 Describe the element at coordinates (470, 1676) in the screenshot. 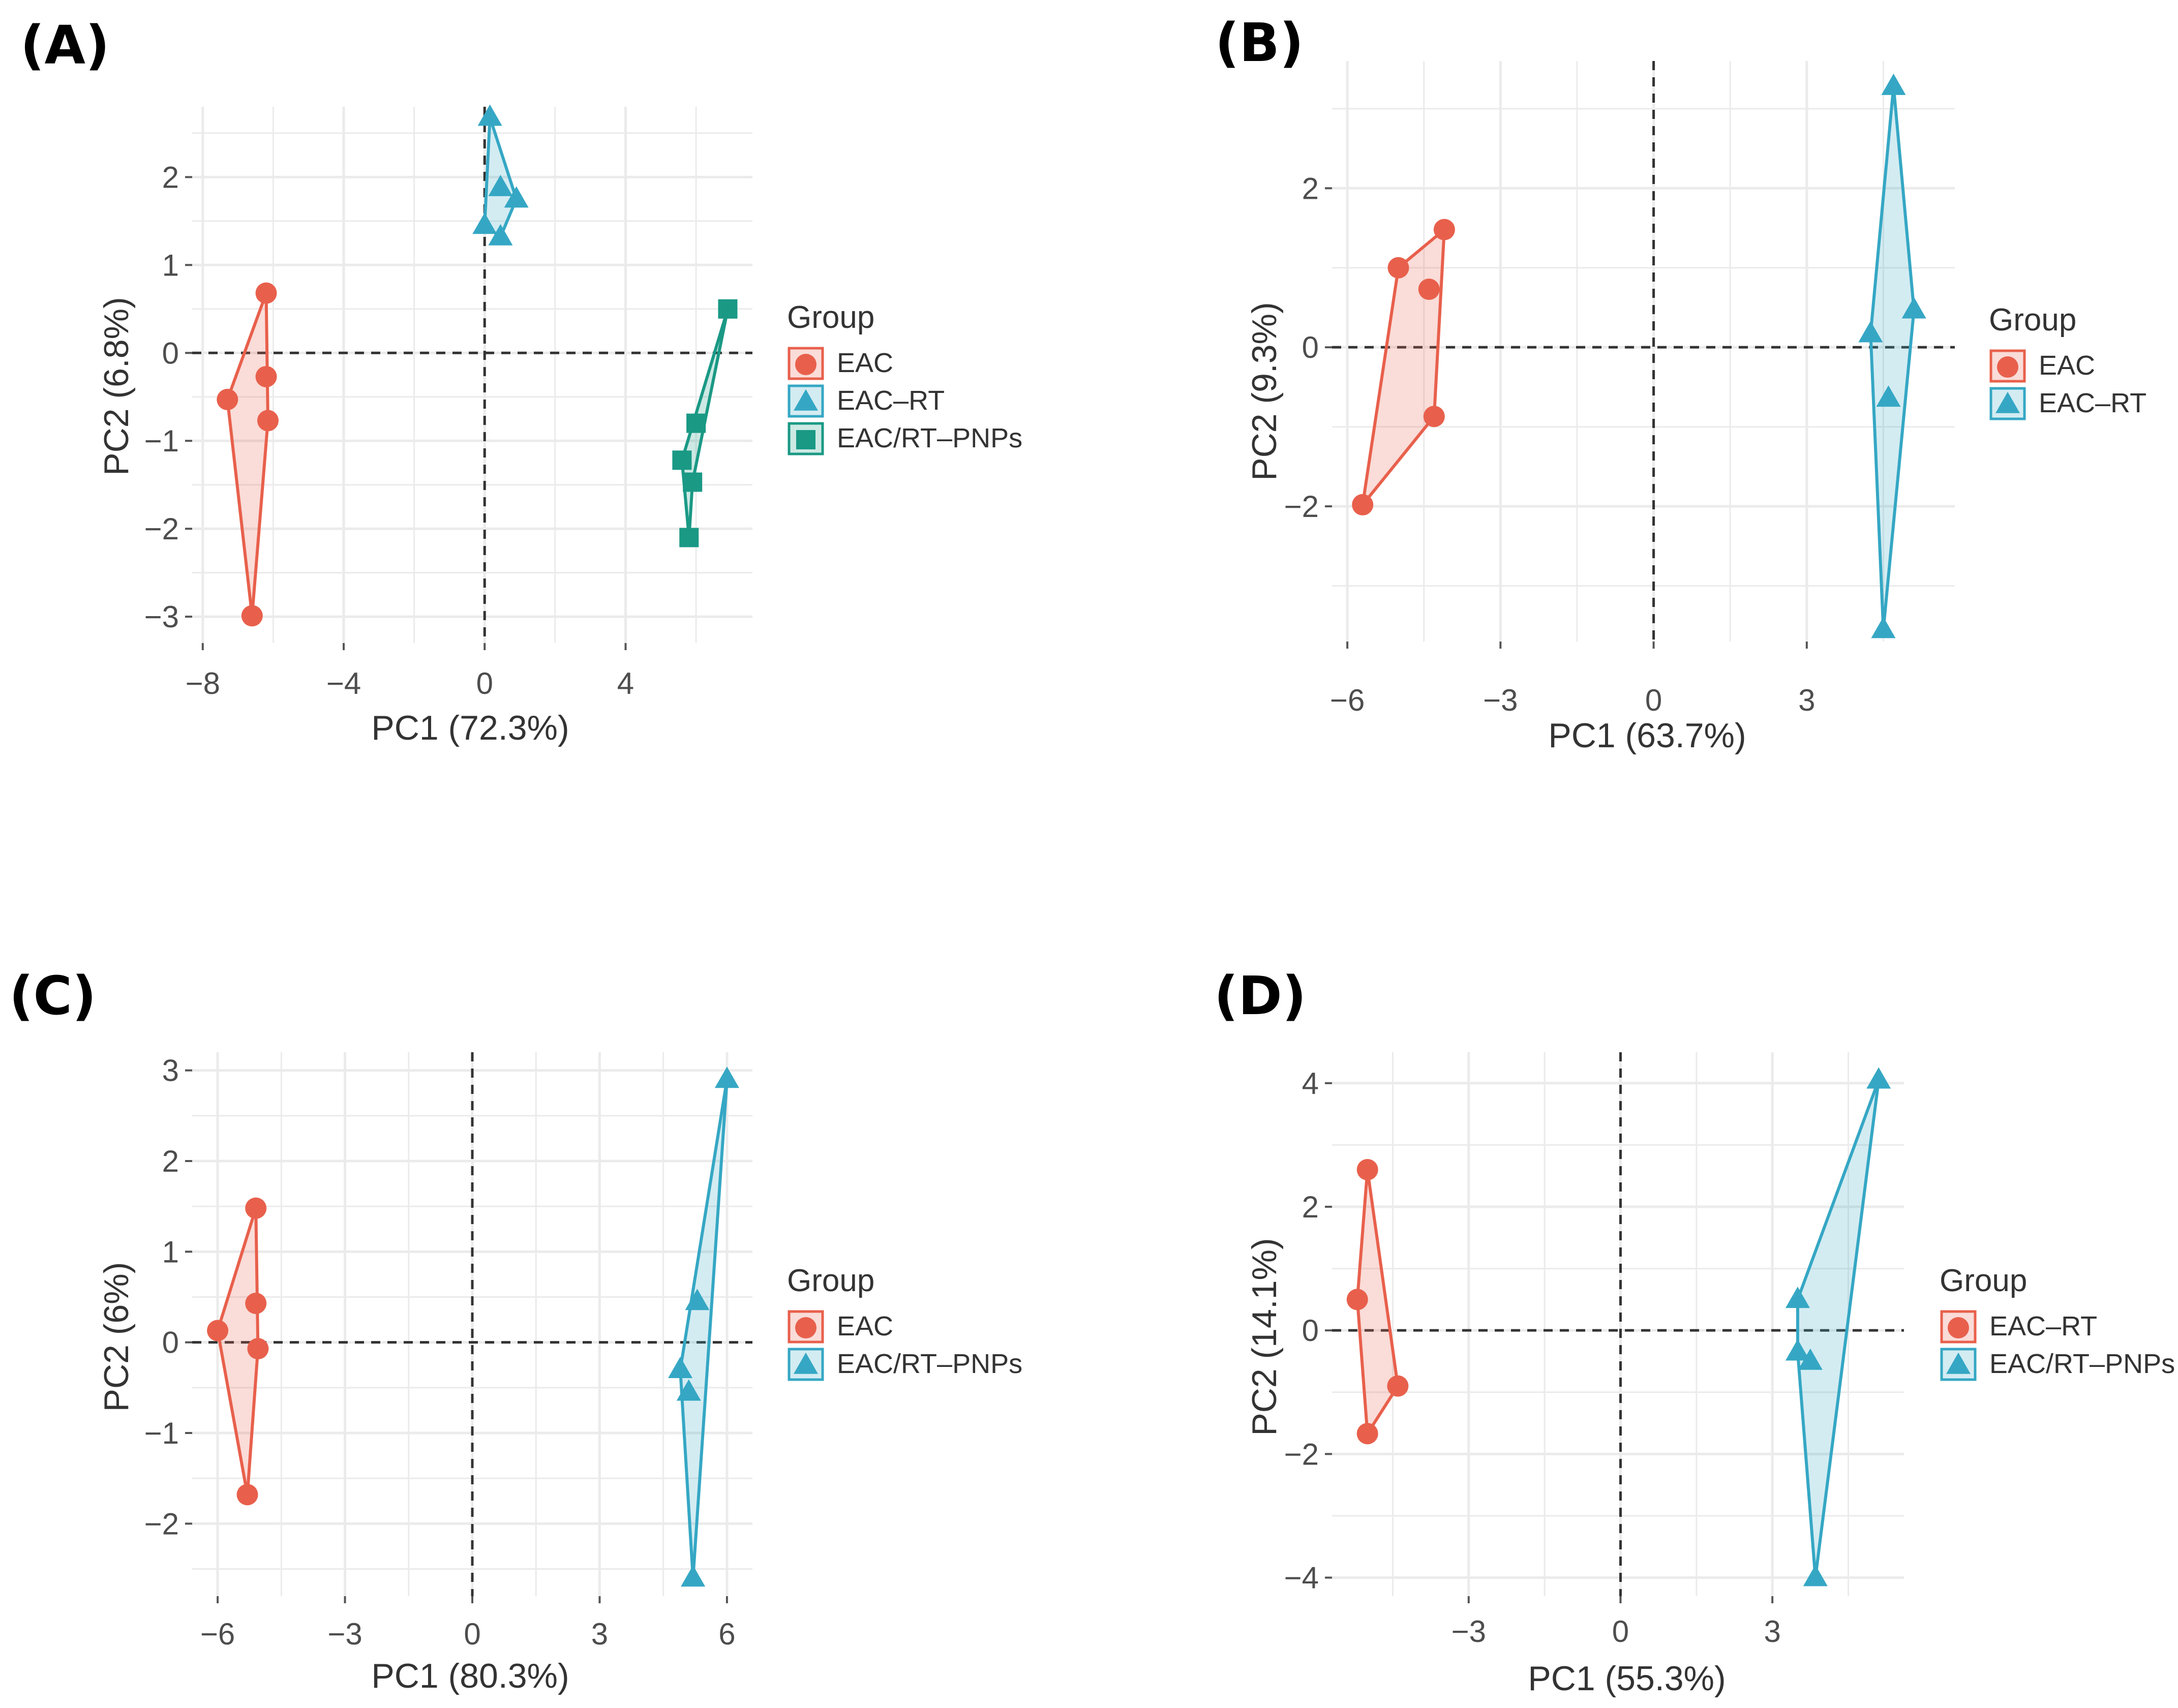

I see `x-axis-title: PC1 (80.3%)` at that location.